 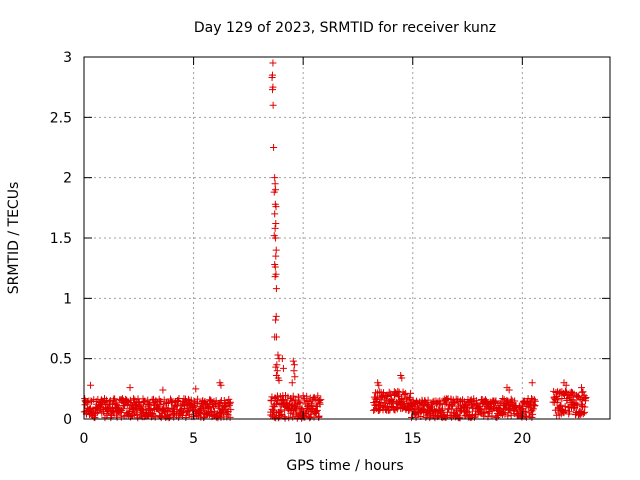 What do you see at coordinates (84, 439) in the screenshot?
I see `x-tick-label: 0` at bounding box center [84, 439].